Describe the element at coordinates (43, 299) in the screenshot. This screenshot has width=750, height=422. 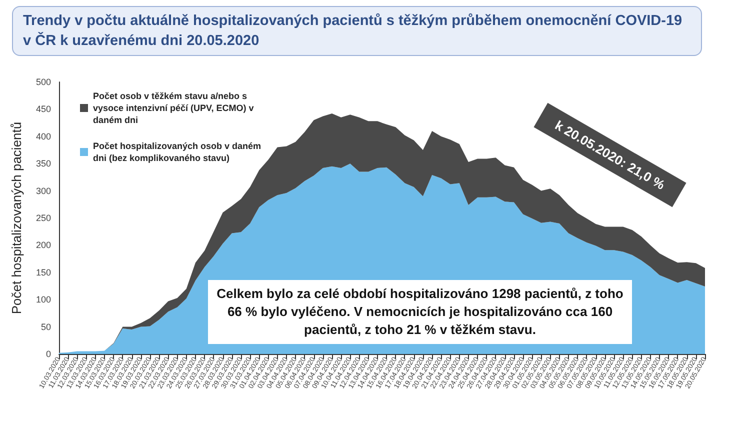
I see `y-tick-label: 100` at that location.